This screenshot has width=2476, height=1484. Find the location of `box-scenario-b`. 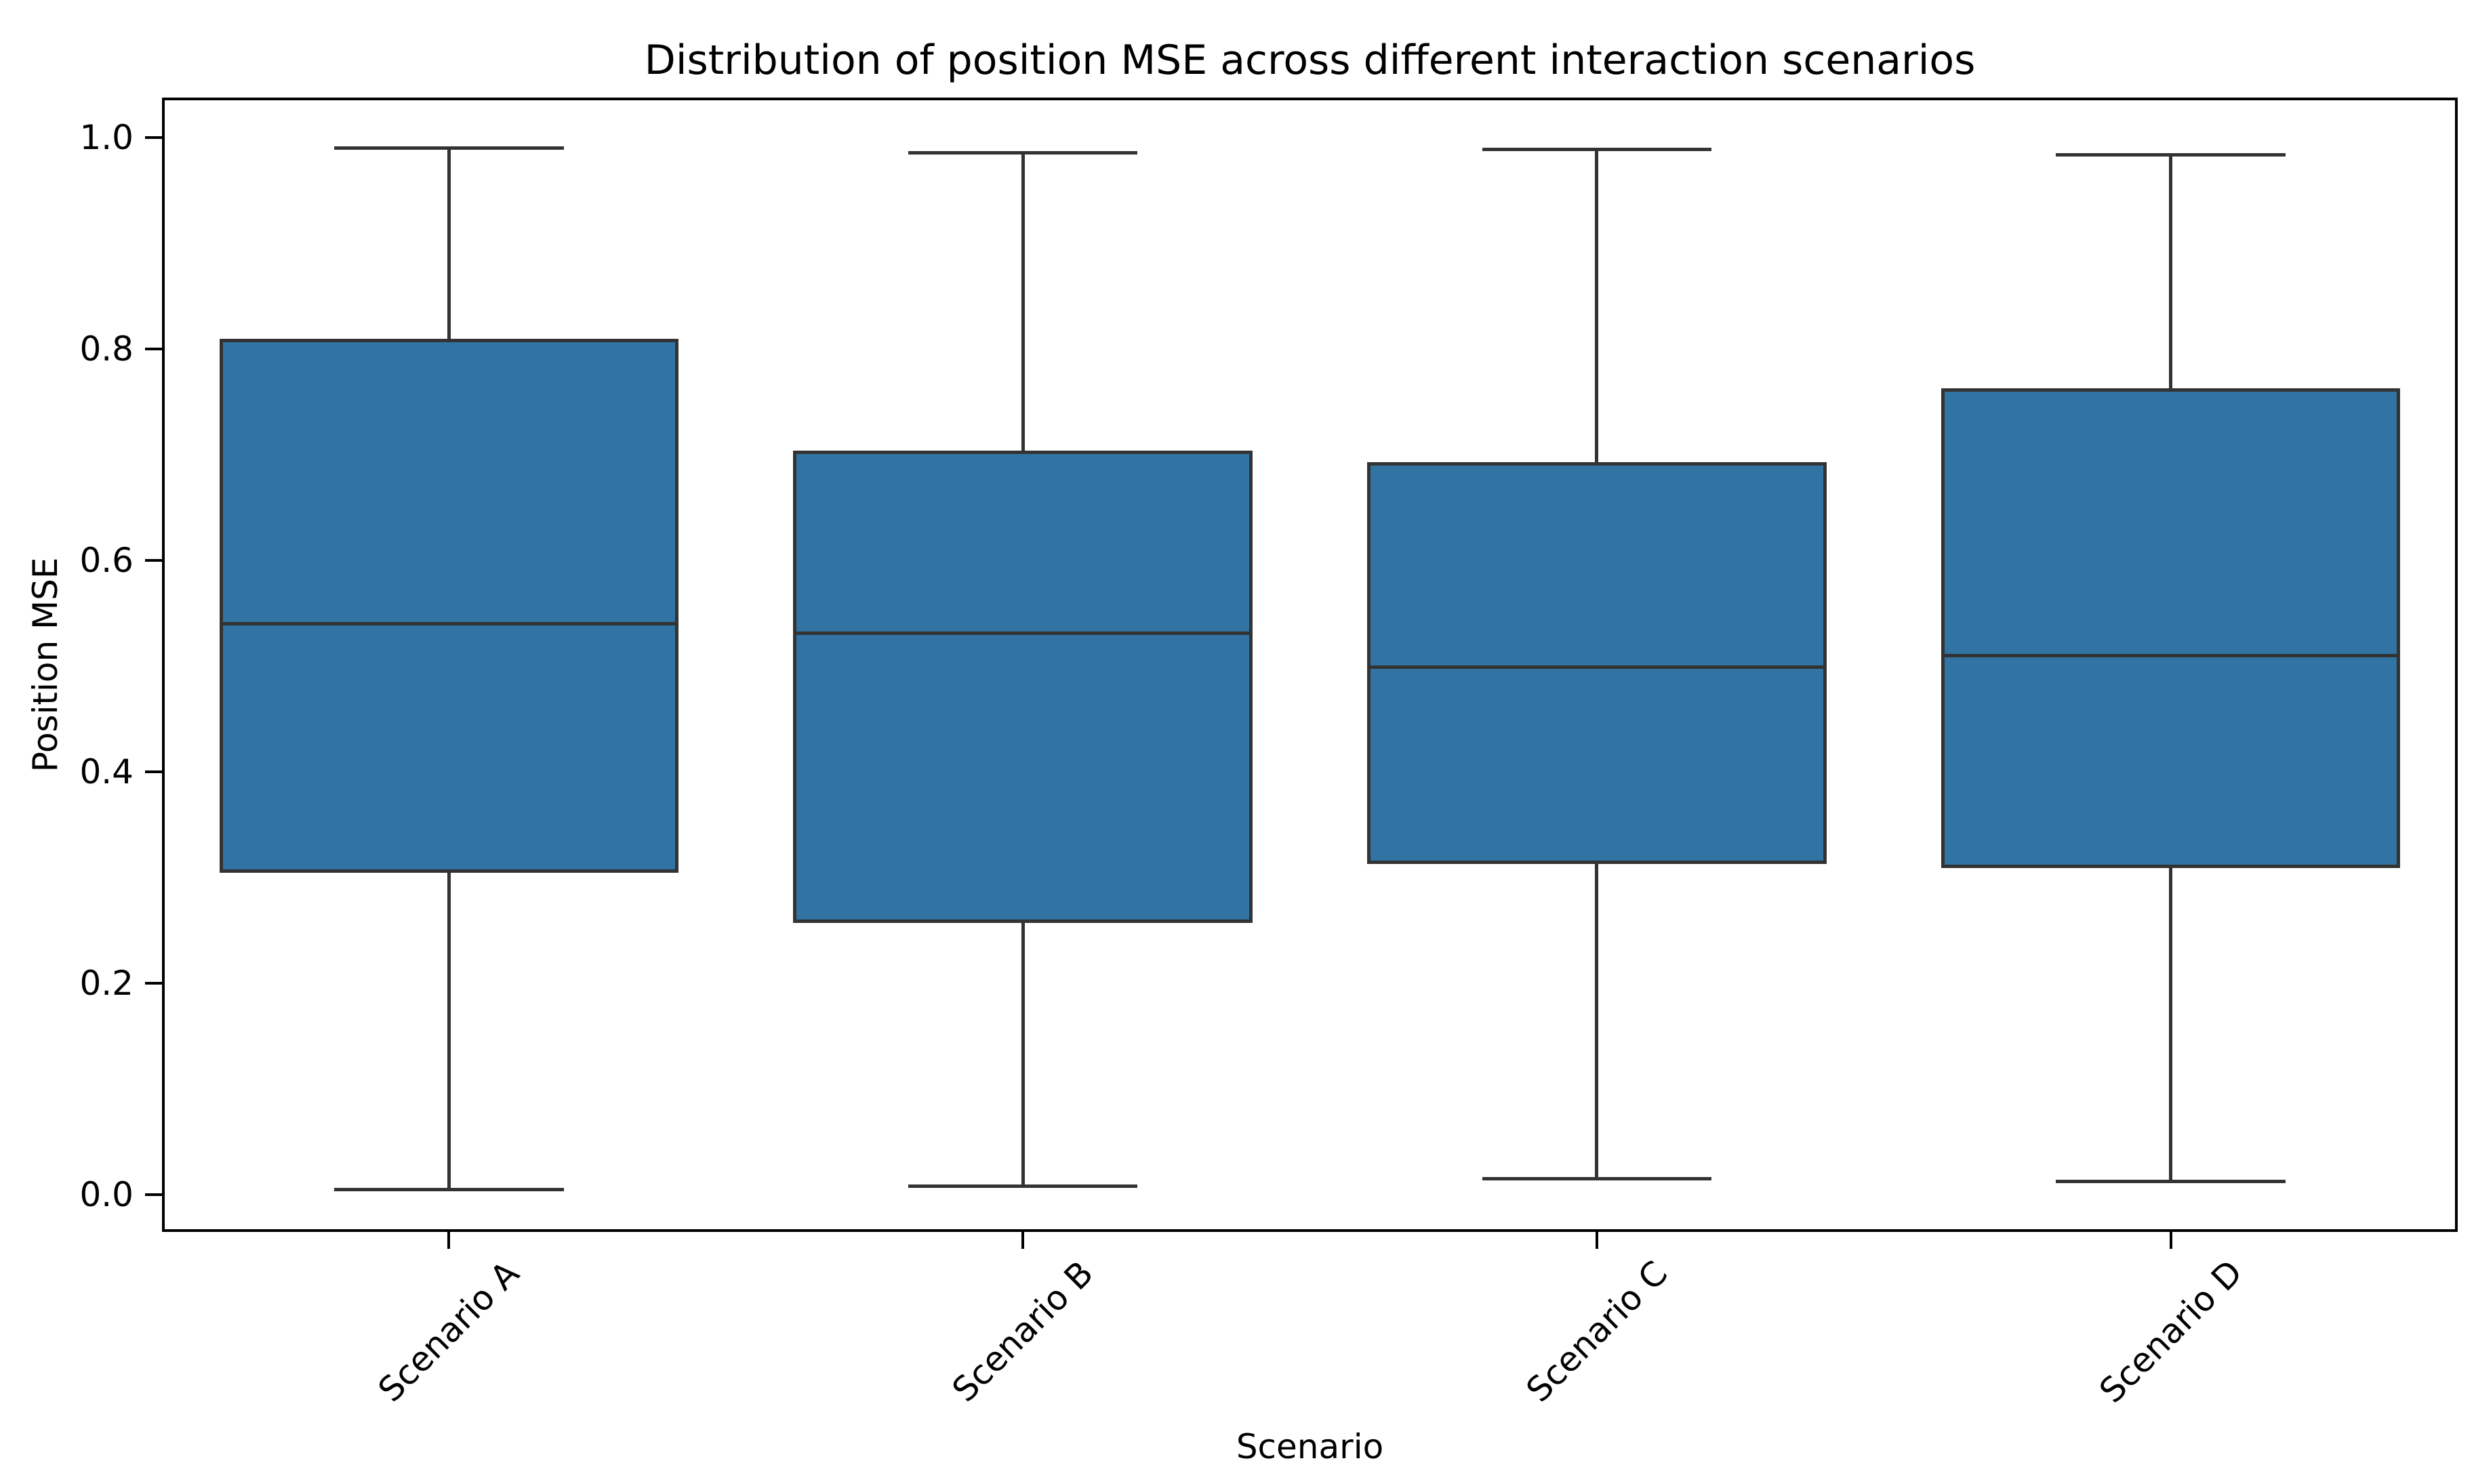

box-scenario-b is located at coordinates (1023, 687).